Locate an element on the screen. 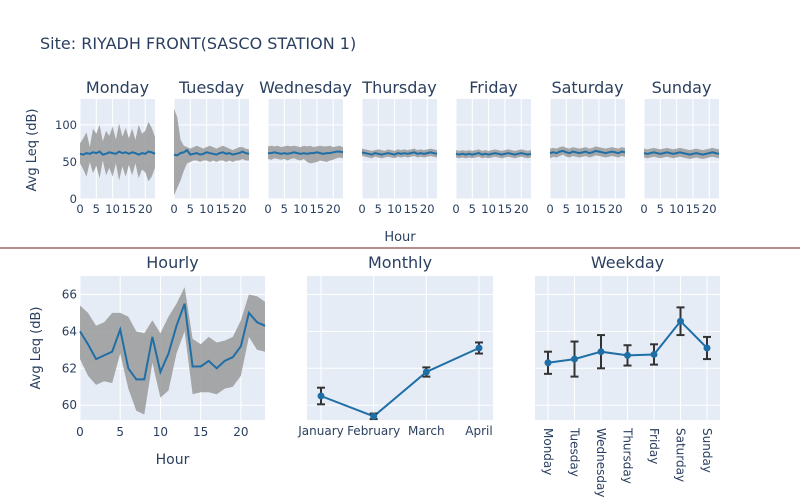  hourly-chart: Hourly 0 5 10 15 20 60 62 64 66 Hour Avg Leq (dB) is located at coordinates (147, 360).